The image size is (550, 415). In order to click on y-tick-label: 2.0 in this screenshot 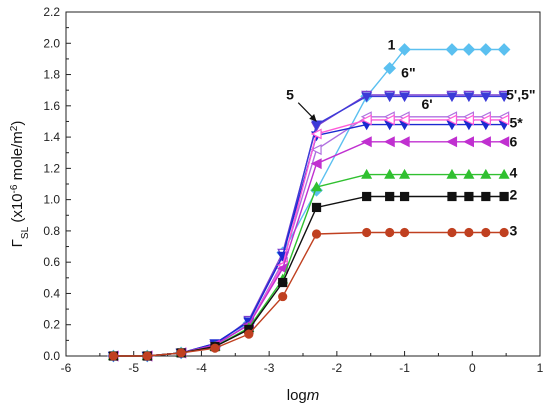, I will do `click(51, 43)`.